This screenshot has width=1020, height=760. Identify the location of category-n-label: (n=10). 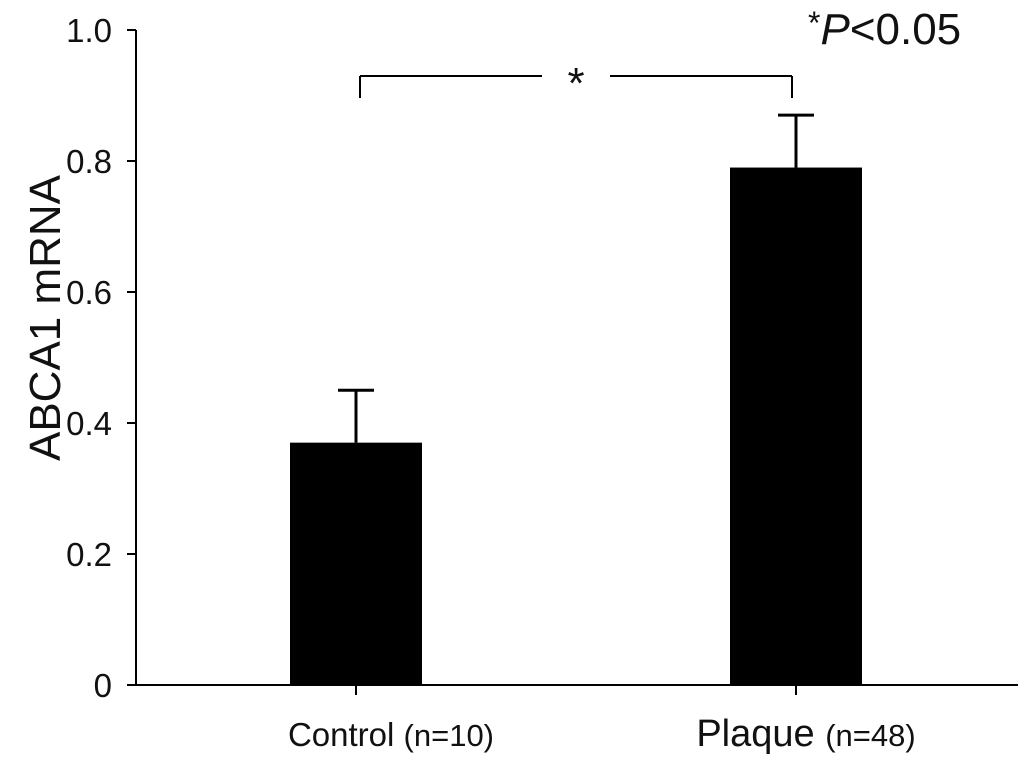
(449, 735).